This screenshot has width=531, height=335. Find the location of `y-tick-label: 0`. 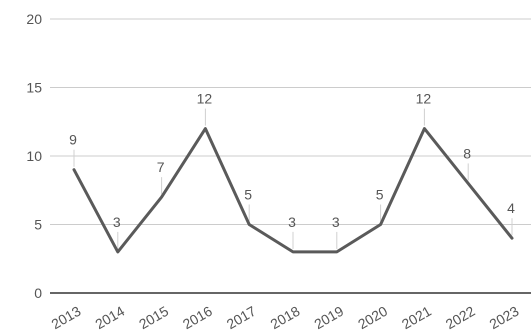

y-tick-label: 0 is located at coordinates (38, 293).